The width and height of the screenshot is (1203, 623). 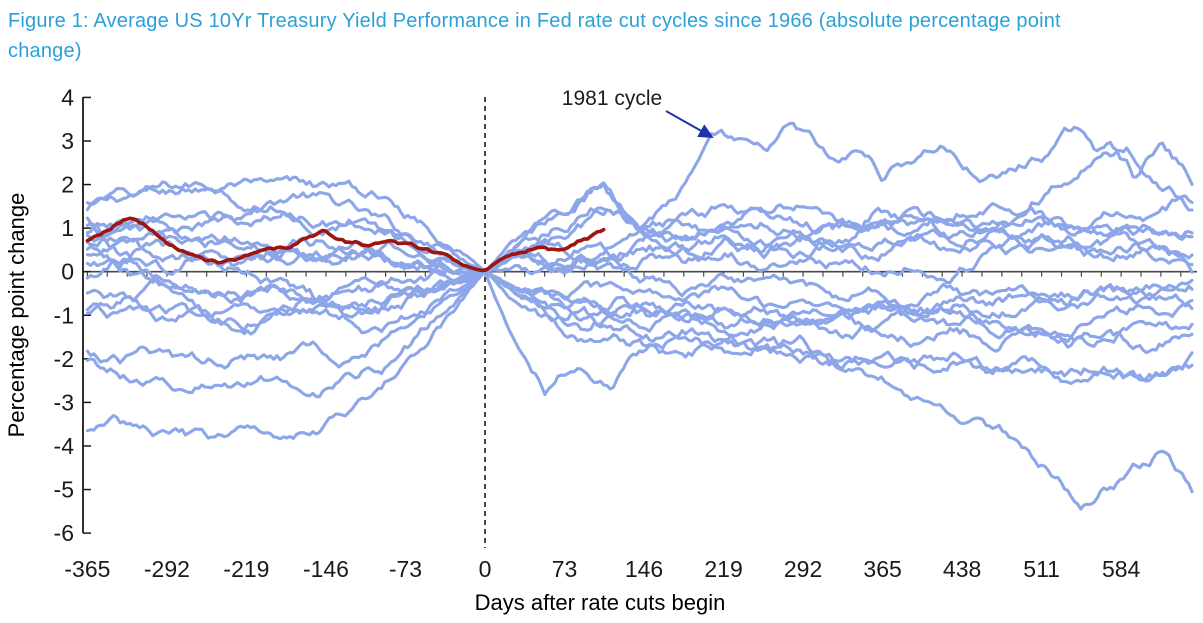 I want to click on y-tick-label: -6, so click(x=64, y=533).